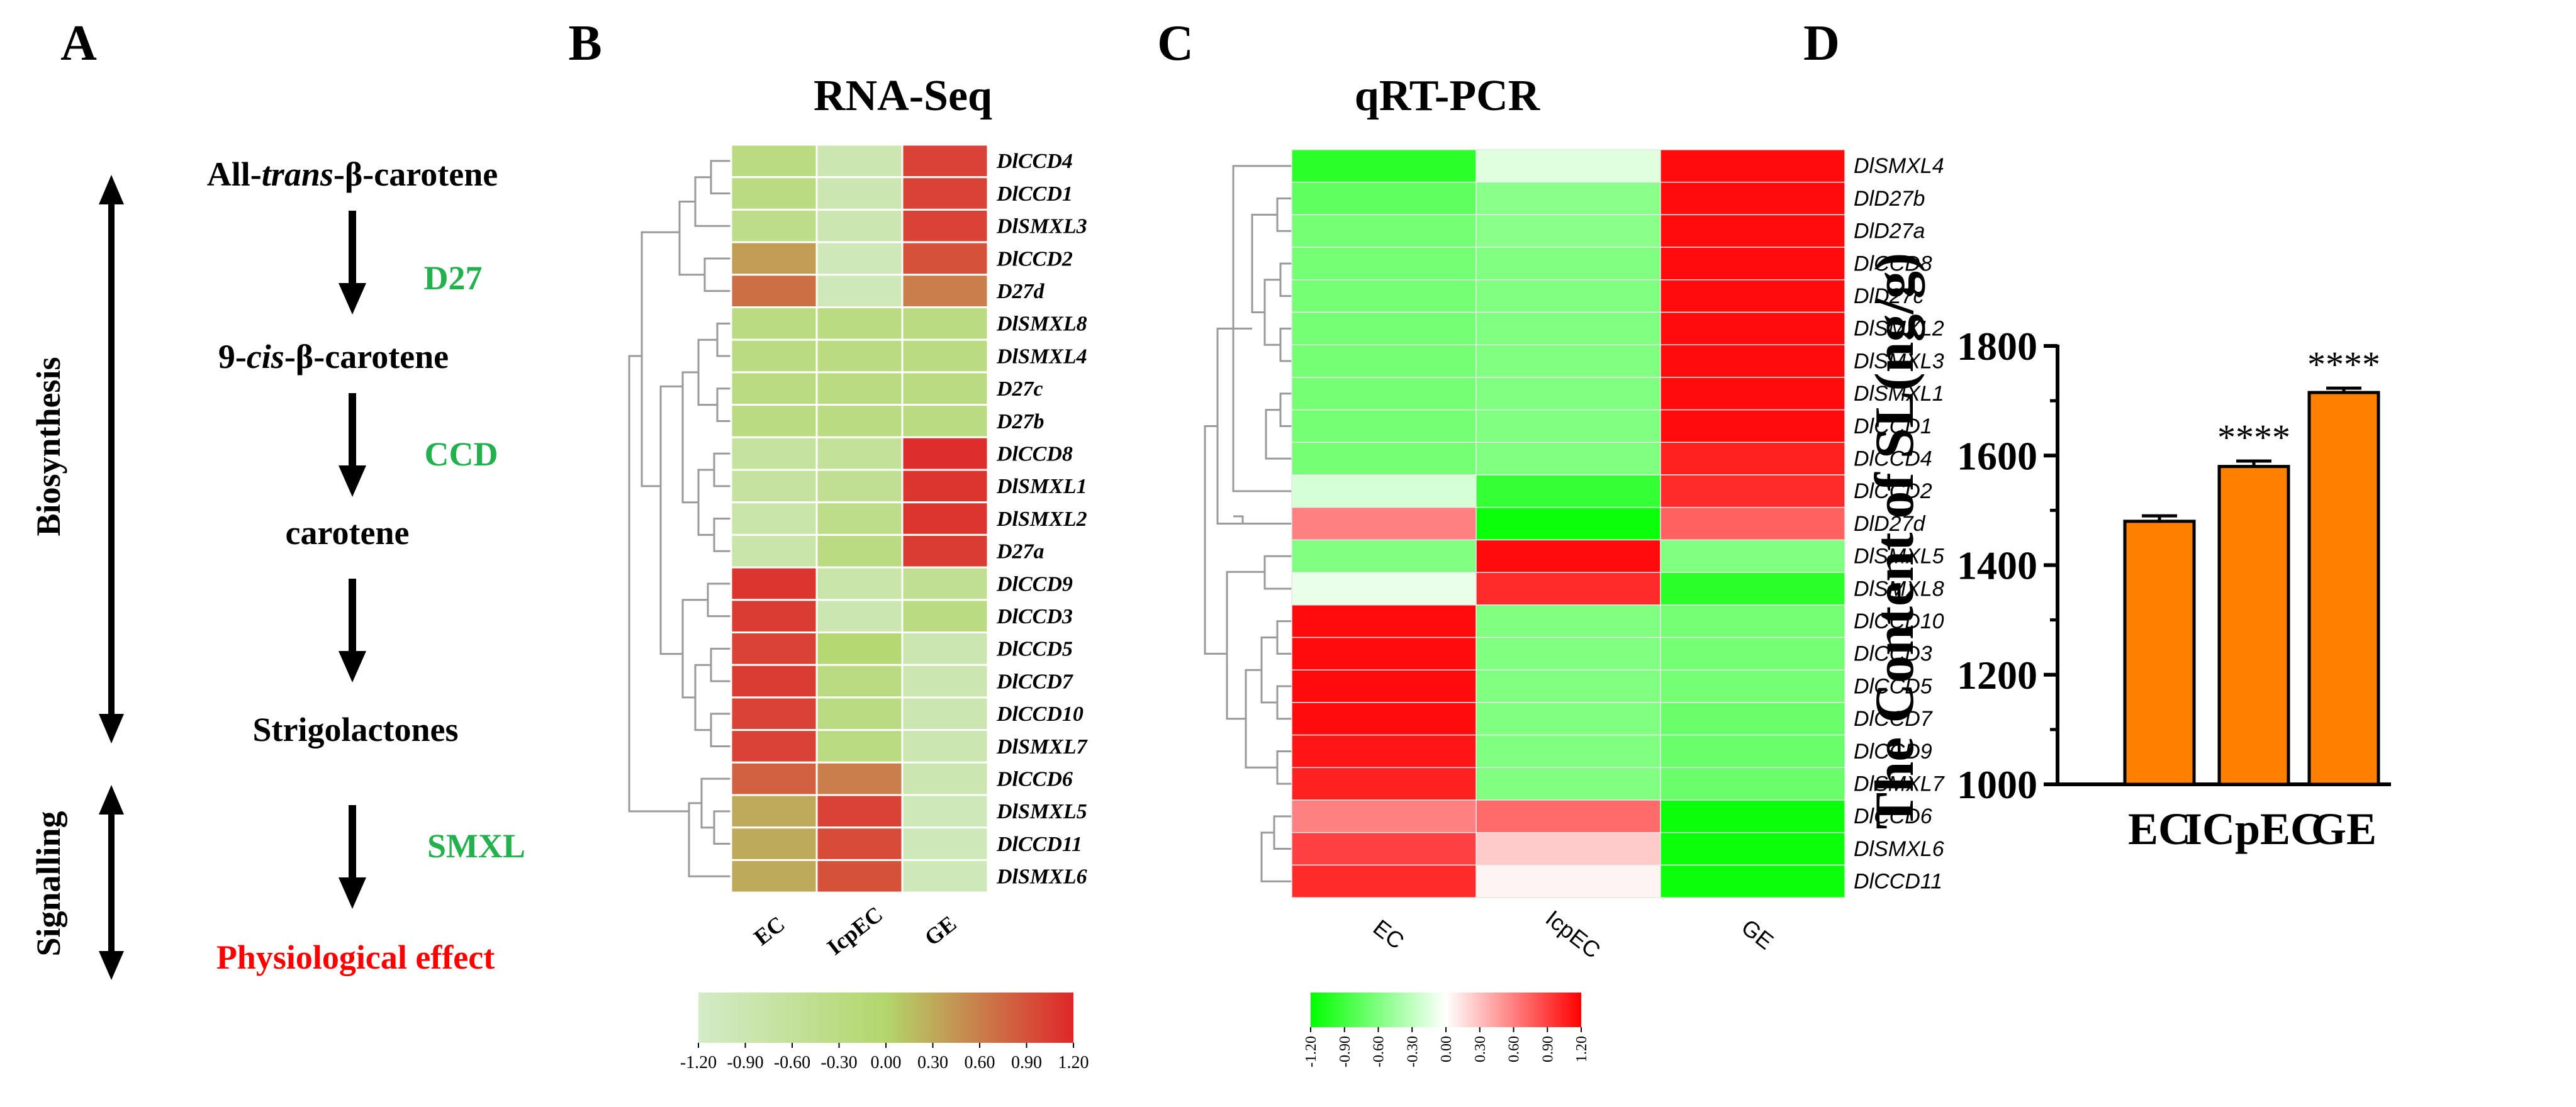 The image size is (2576, 1107). I want to click on heatmap-col-label: EC, so click(1389, 935).